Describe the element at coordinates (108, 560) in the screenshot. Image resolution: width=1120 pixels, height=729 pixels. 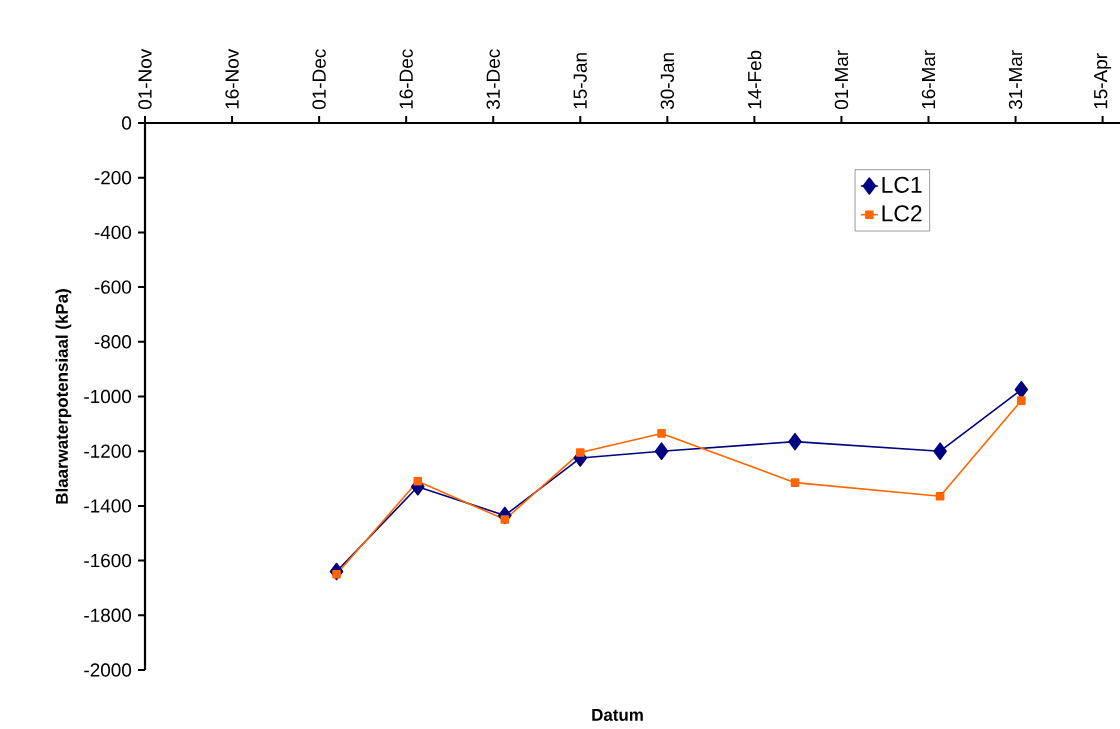
I see `y-tick-label: -1600` at that location.